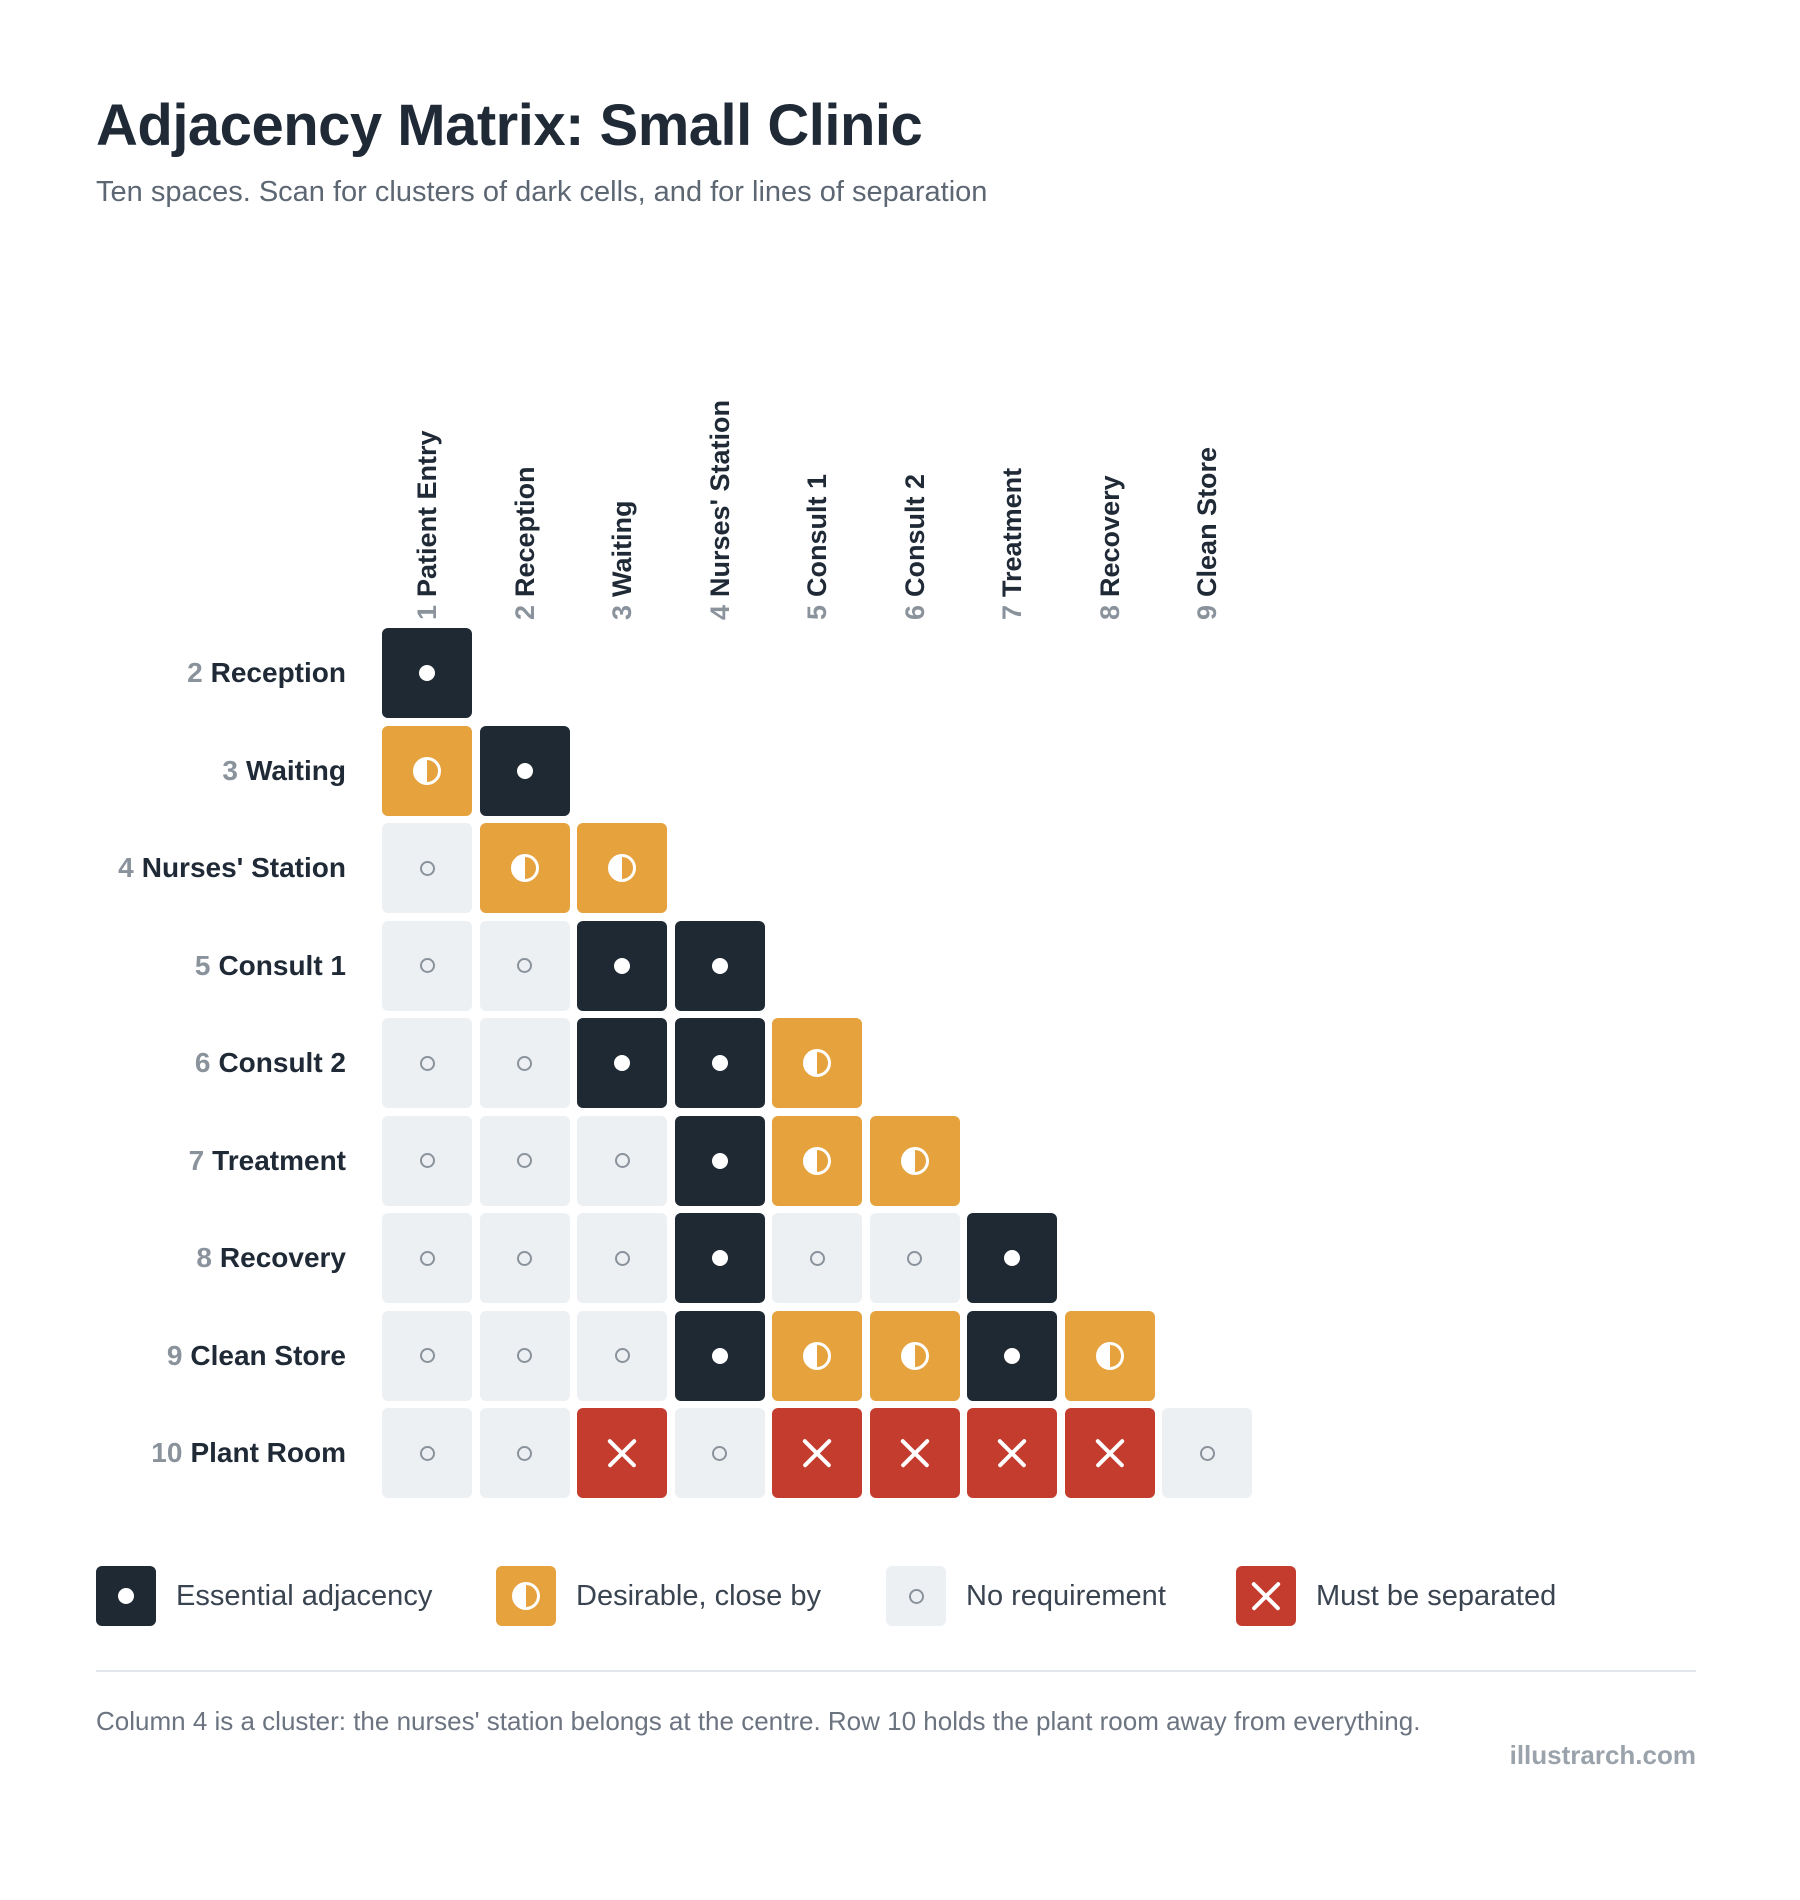 This screenshot has width=1800, height=1900. I want to click on column-header-text: 1 Patient Entry, so click(427, 525).